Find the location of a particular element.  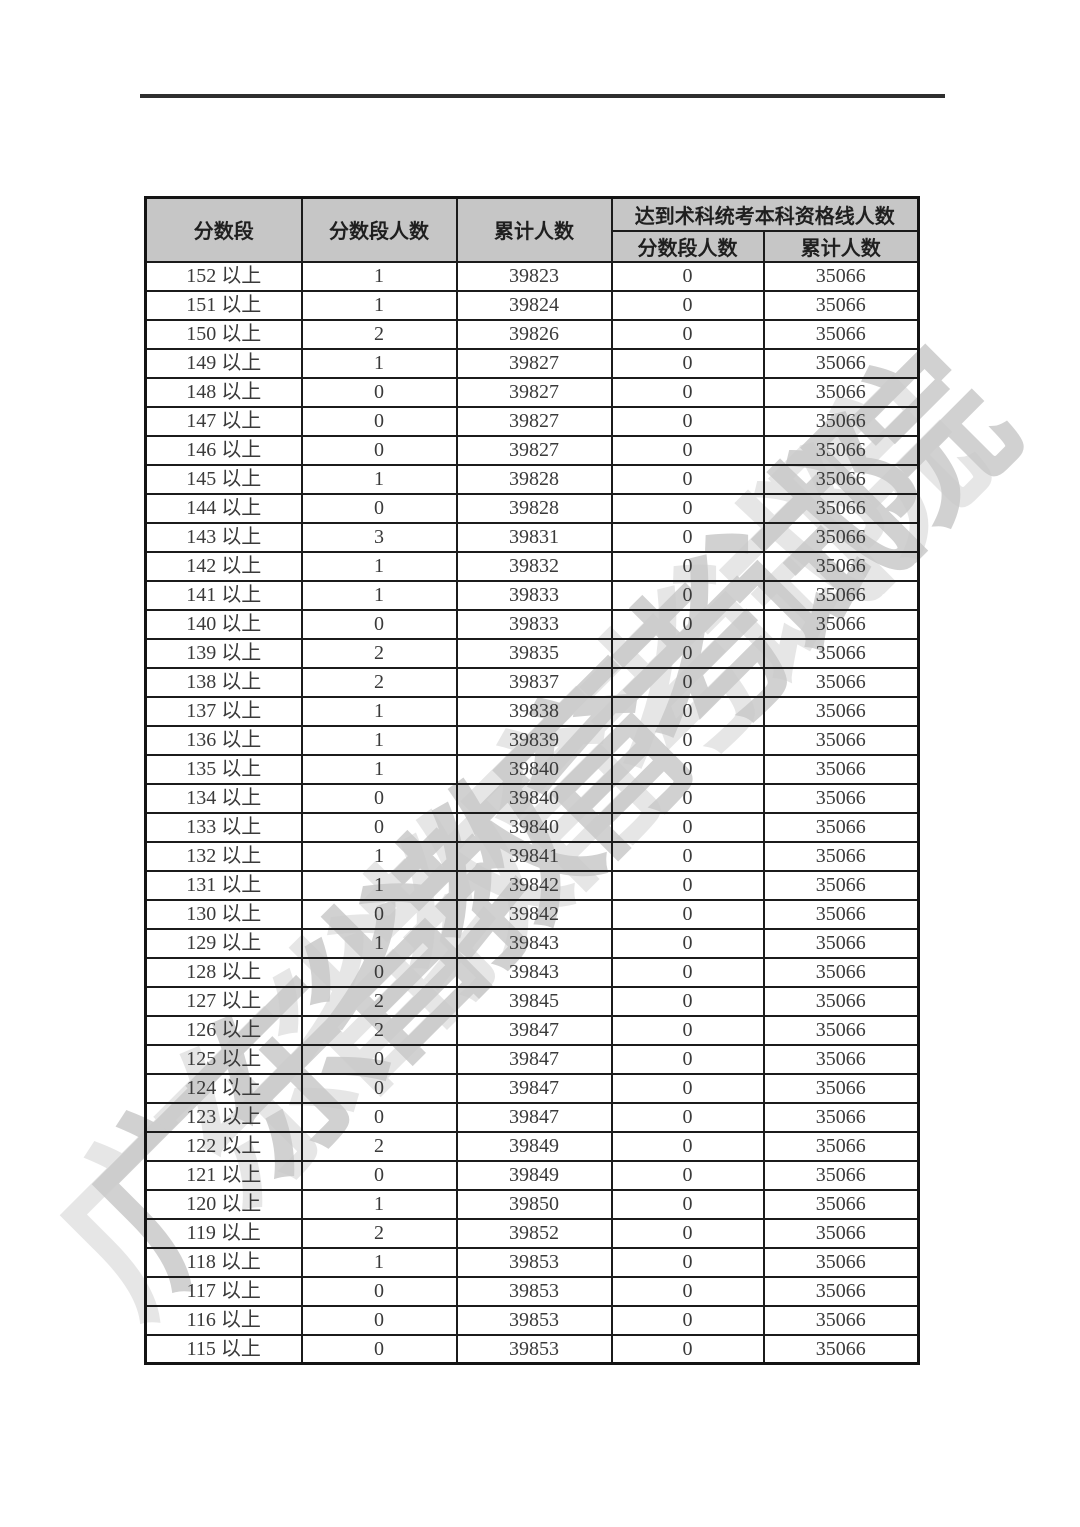

table-row: 132 以上 1 39841 0 35066 is located at coordinates (532, 856).